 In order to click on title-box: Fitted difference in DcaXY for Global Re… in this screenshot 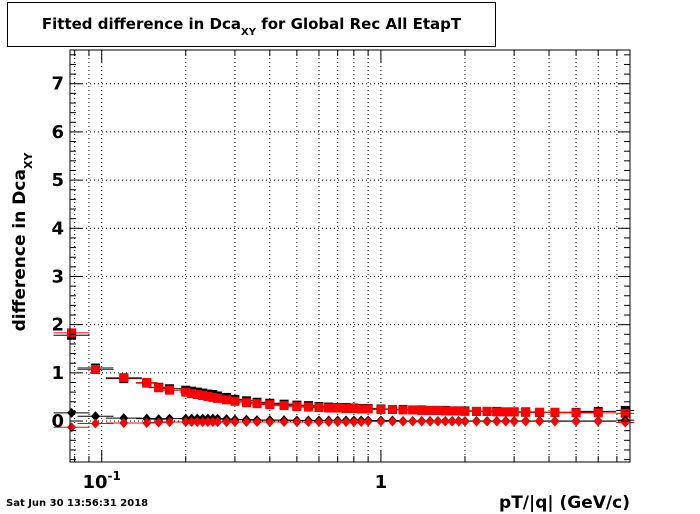, I will do `click(251, 24)`.